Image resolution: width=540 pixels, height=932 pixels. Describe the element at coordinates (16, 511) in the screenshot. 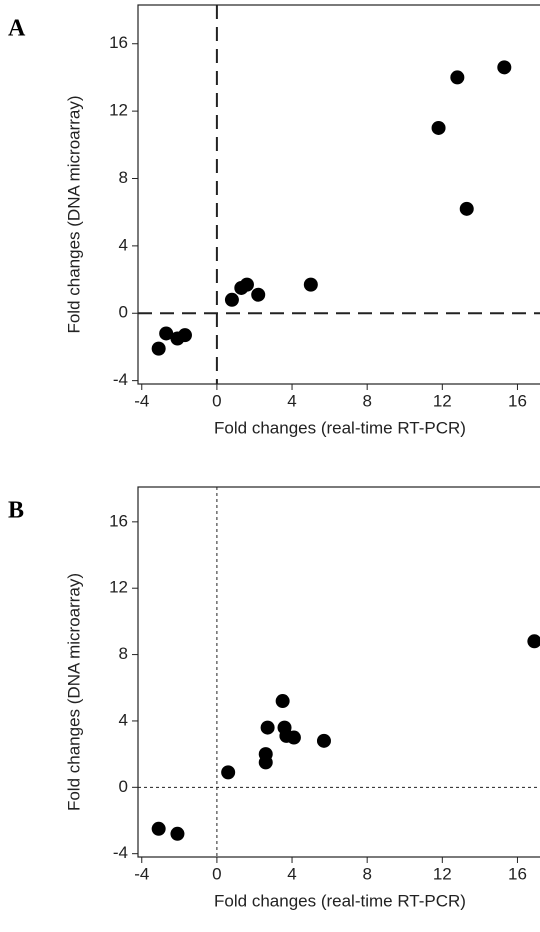

I see `panel-label: B` at that location.